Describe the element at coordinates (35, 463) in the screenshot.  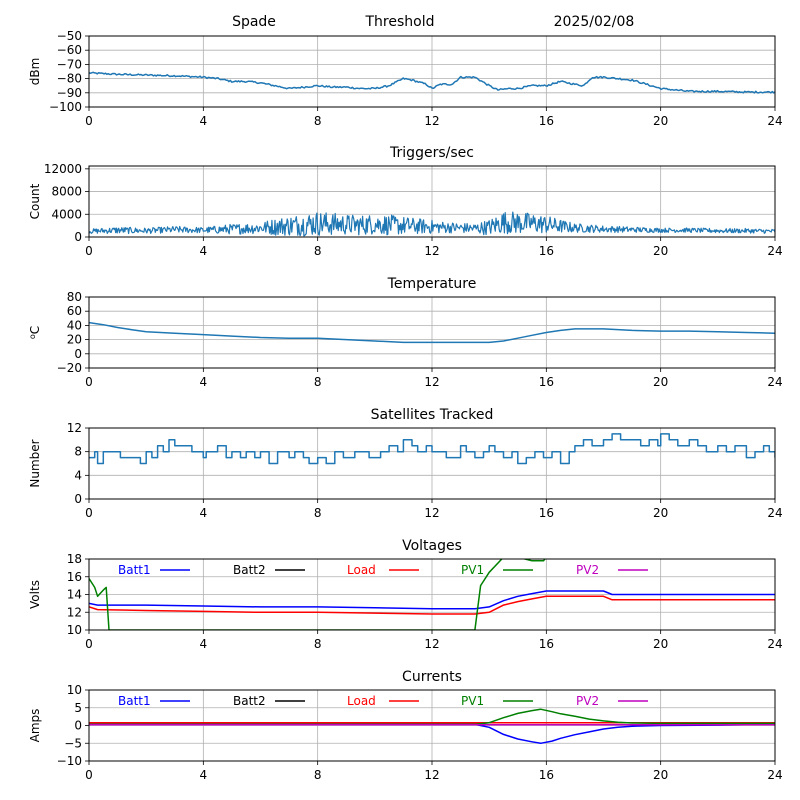
I see `y-axis-label: Number` at that location.